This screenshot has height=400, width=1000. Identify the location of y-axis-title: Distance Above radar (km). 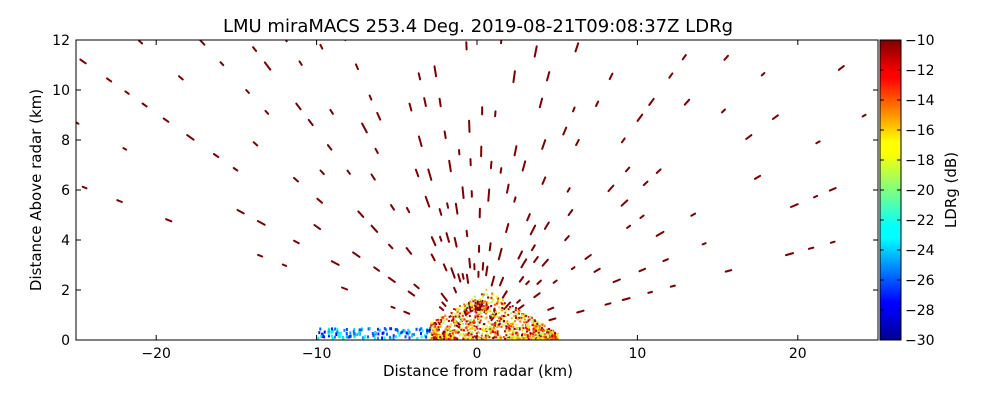
(36, 190).